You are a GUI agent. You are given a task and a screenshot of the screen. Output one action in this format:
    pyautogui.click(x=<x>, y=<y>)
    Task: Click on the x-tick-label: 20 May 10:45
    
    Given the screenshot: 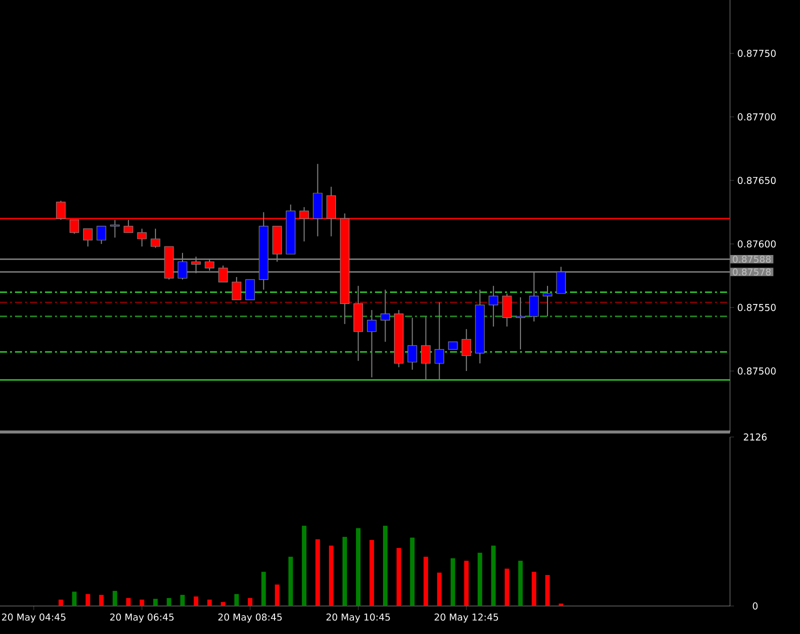 What is the action you would take?
    pyautogui.click(x=358, y=618)
    